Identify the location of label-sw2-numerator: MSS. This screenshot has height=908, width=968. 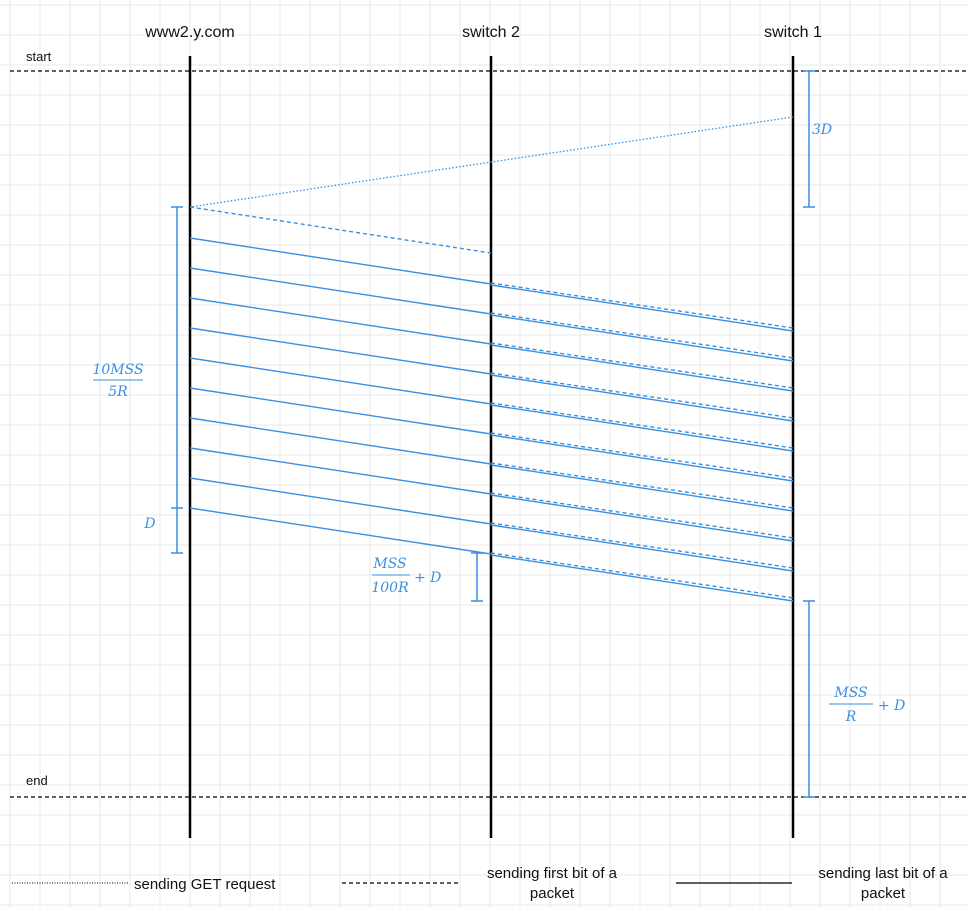
(389, 564).